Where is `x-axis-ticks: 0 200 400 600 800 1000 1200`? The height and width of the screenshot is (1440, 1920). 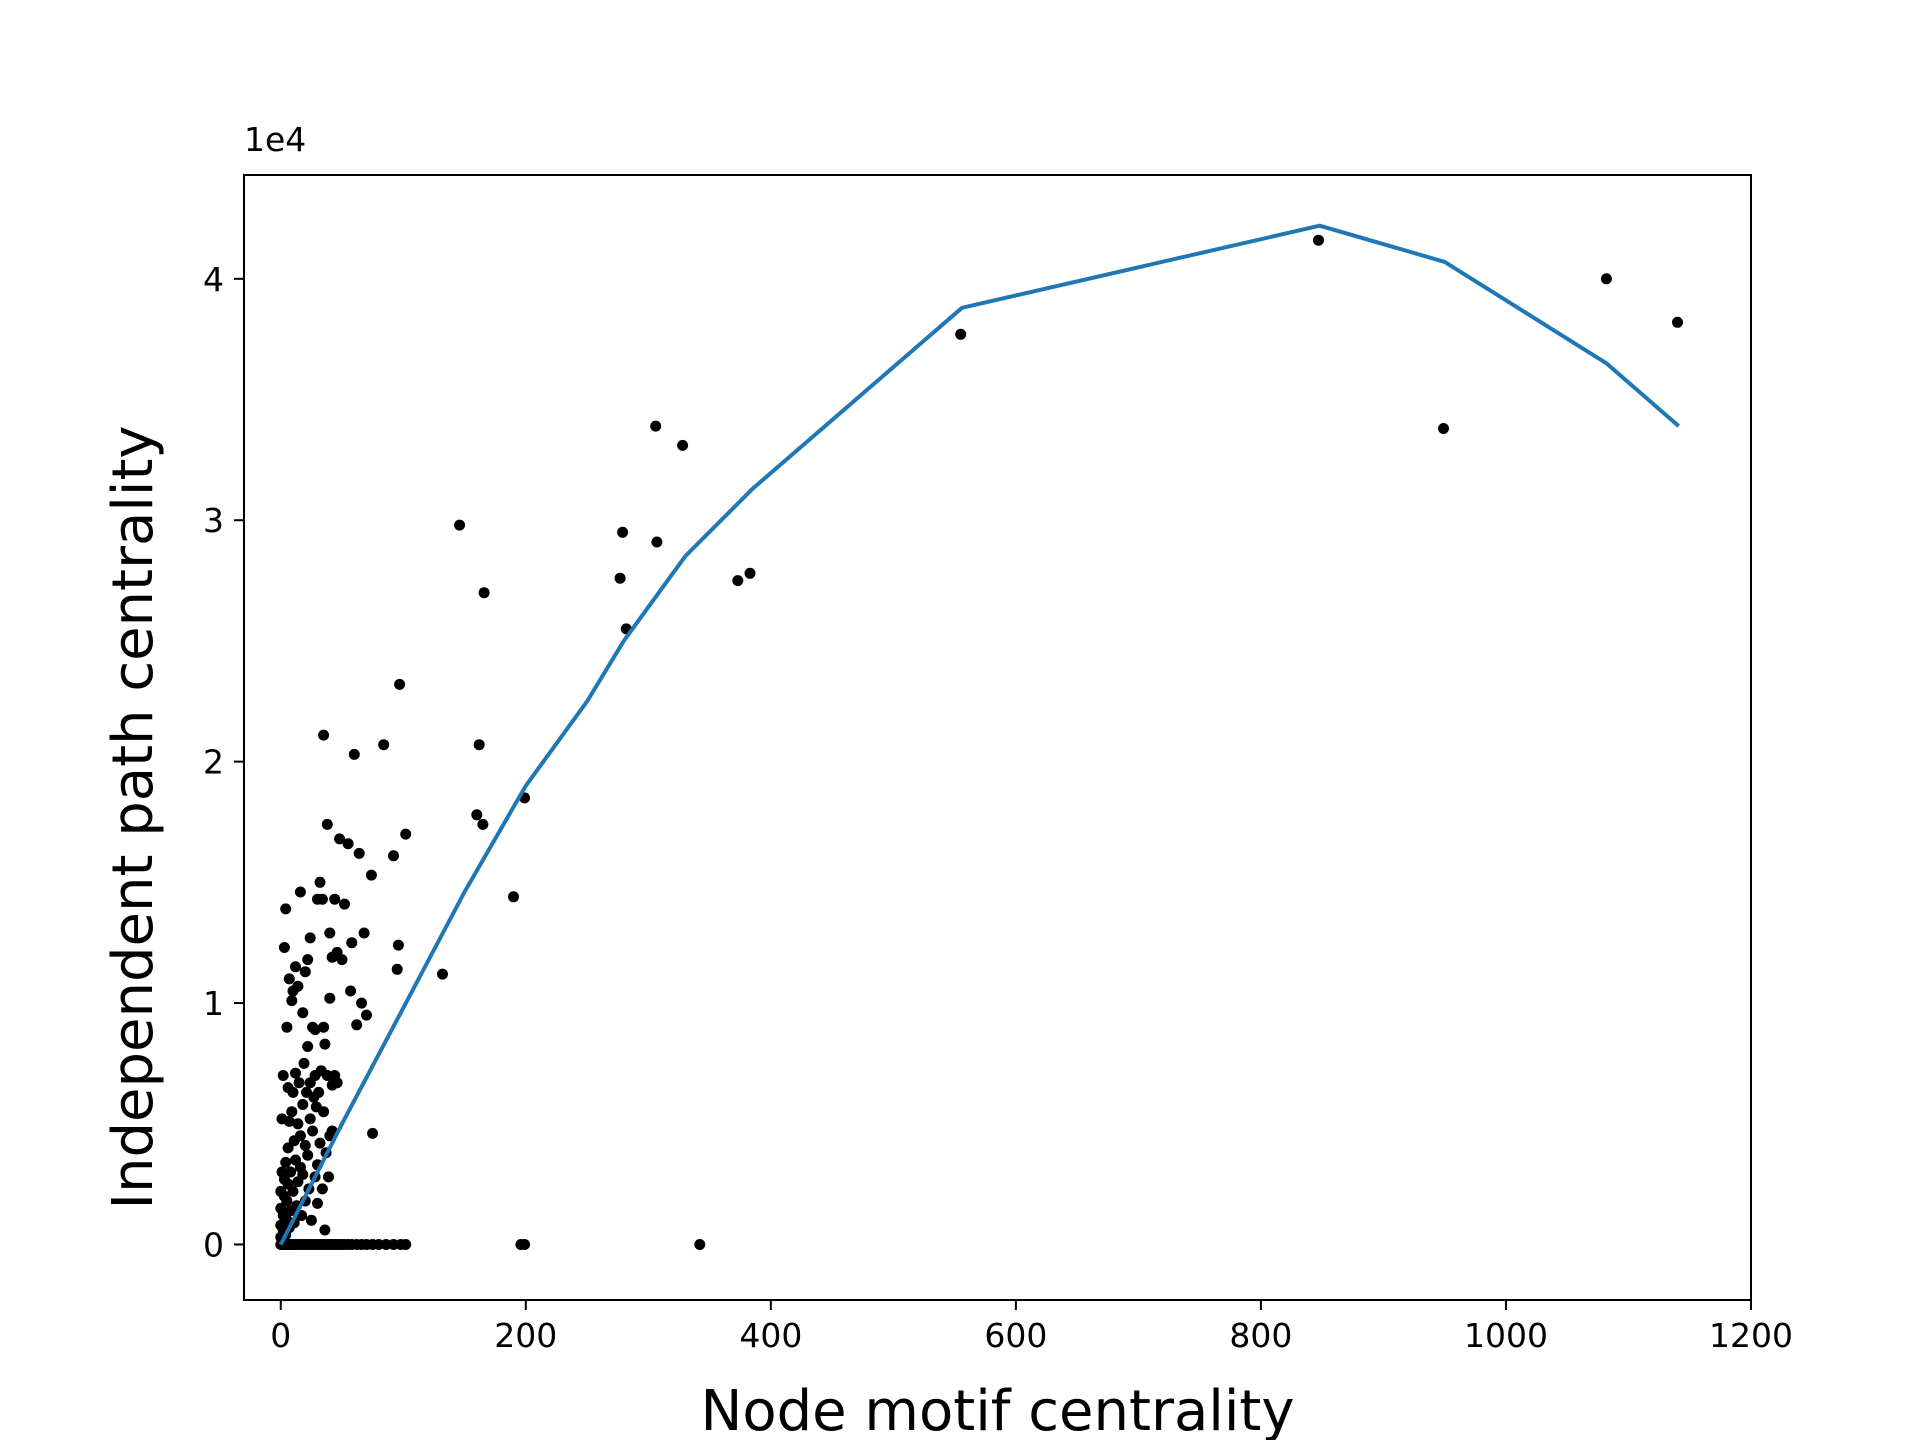 x-axis-ticks: 0 200 400 600 800 1000 1200 is located at coordinates (1031, 1327).